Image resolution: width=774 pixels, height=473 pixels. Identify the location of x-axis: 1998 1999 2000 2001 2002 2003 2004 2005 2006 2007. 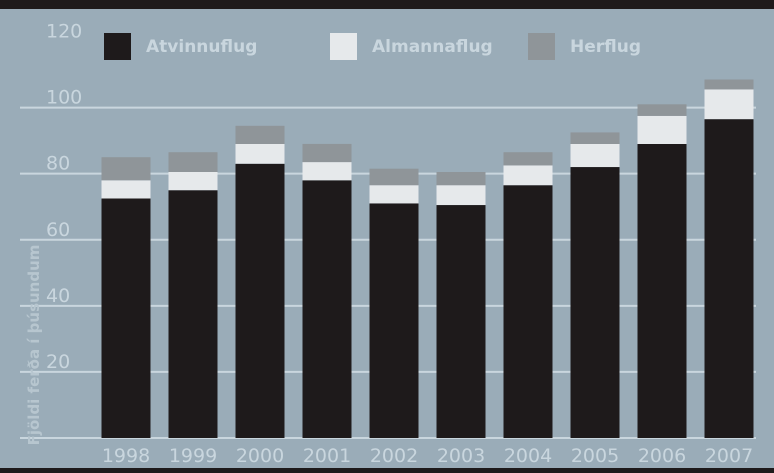
(427, 456).